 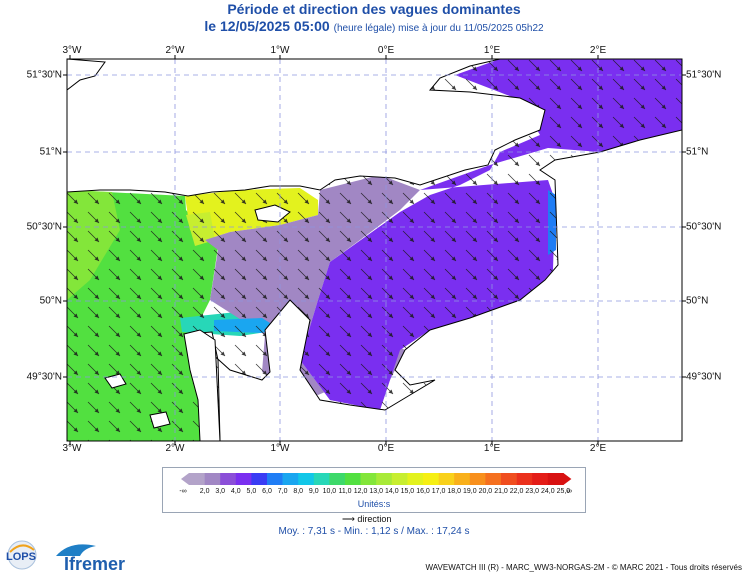 I want to click on lon-tick-bottom-0e: 0°E, so click(x=386, y=448).